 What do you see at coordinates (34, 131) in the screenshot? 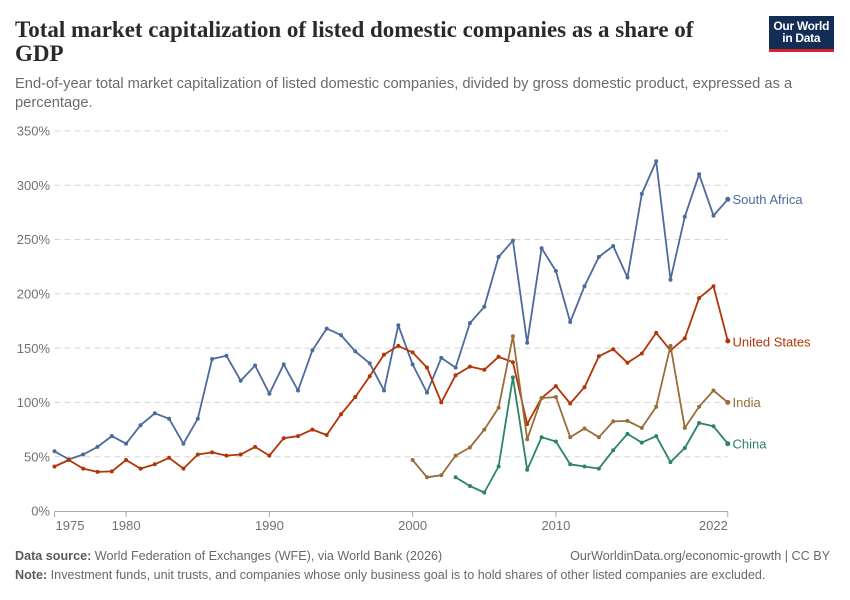
I see `svg-text: 350%` at bounding box center [34, 131].